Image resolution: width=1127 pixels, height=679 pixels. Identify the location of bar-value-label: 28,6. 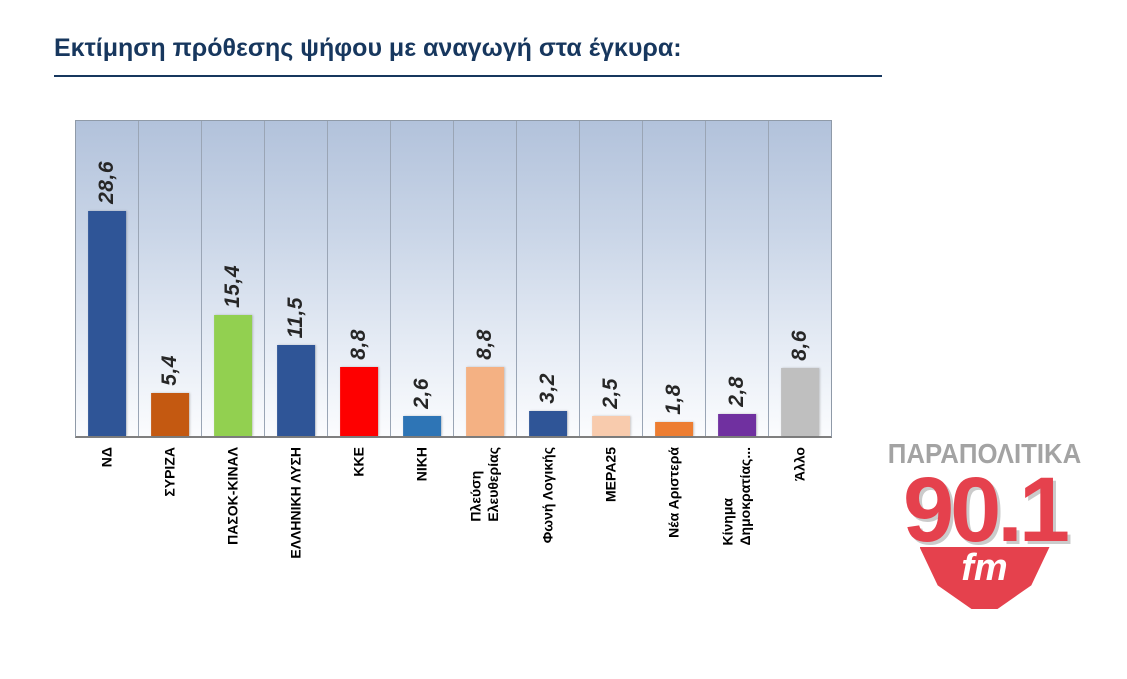
(106, 182).